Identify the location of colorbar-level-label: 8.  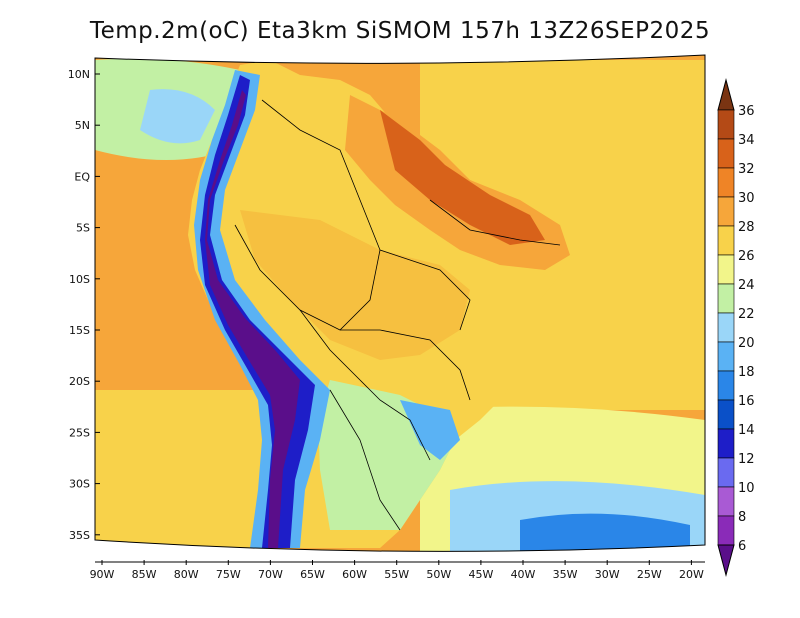
(742, 517).